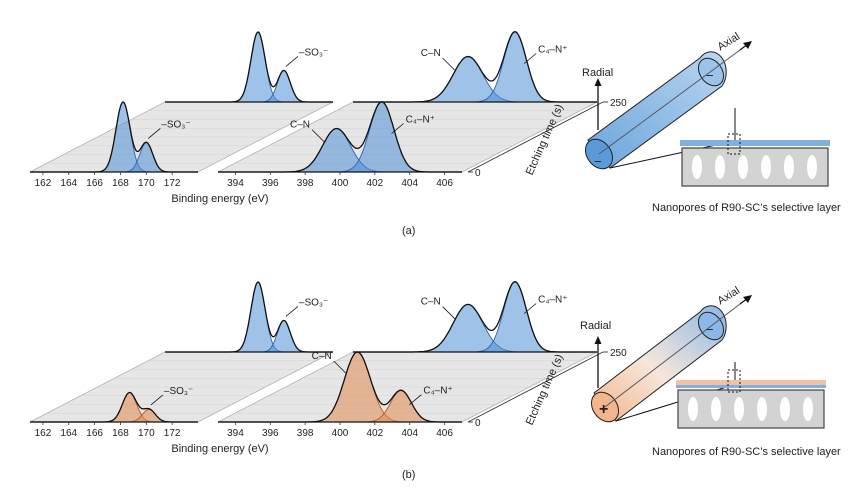  I want to click on selective-layer, so click(755, 143).